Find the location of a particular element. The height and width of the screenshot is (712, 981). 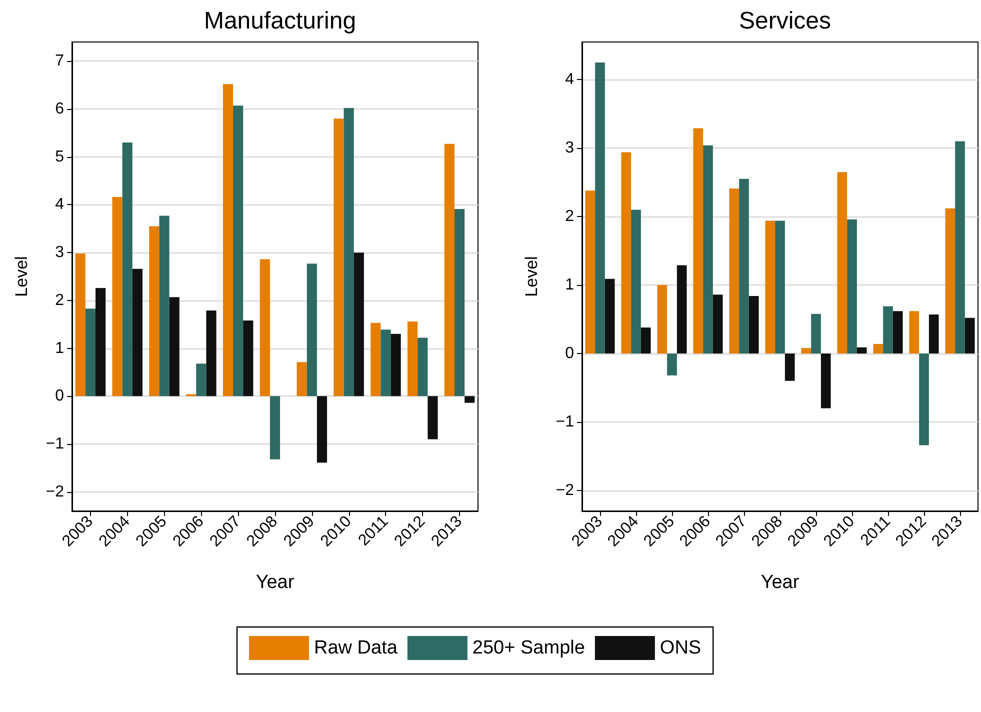

y-tick-label: 6 is located at coordinates (59, 109).